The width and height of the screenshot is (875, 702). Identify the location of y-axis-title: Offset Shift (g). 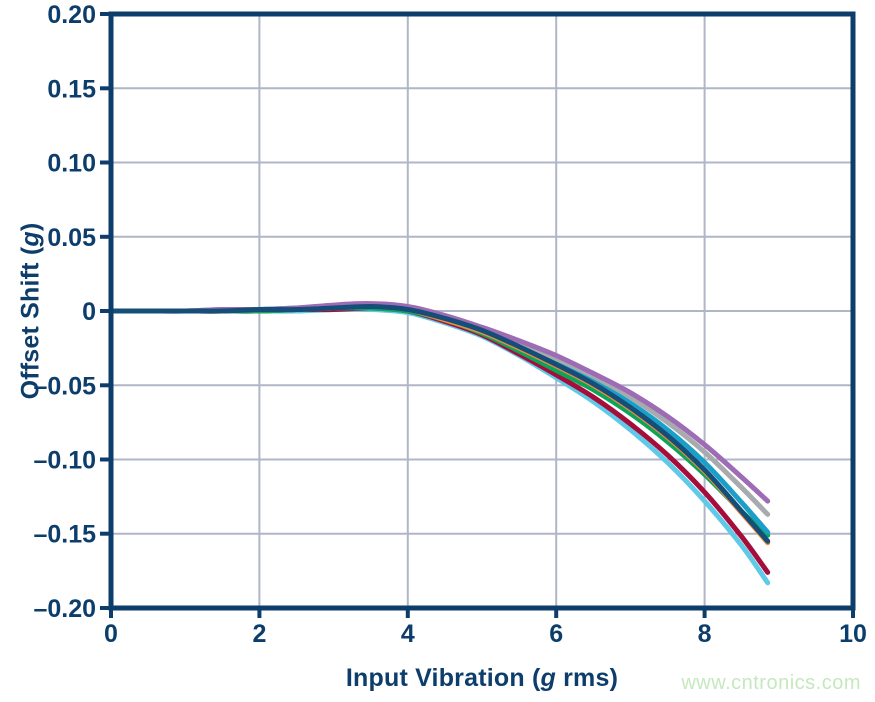
(31, 311).